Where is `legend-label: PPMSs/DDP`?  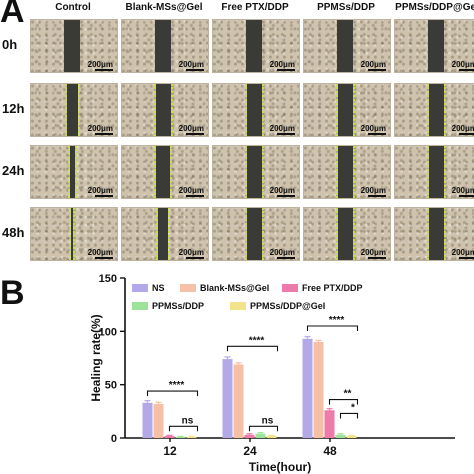
legend-label: PPMSs/DDP is located at coordinates (178, 306).